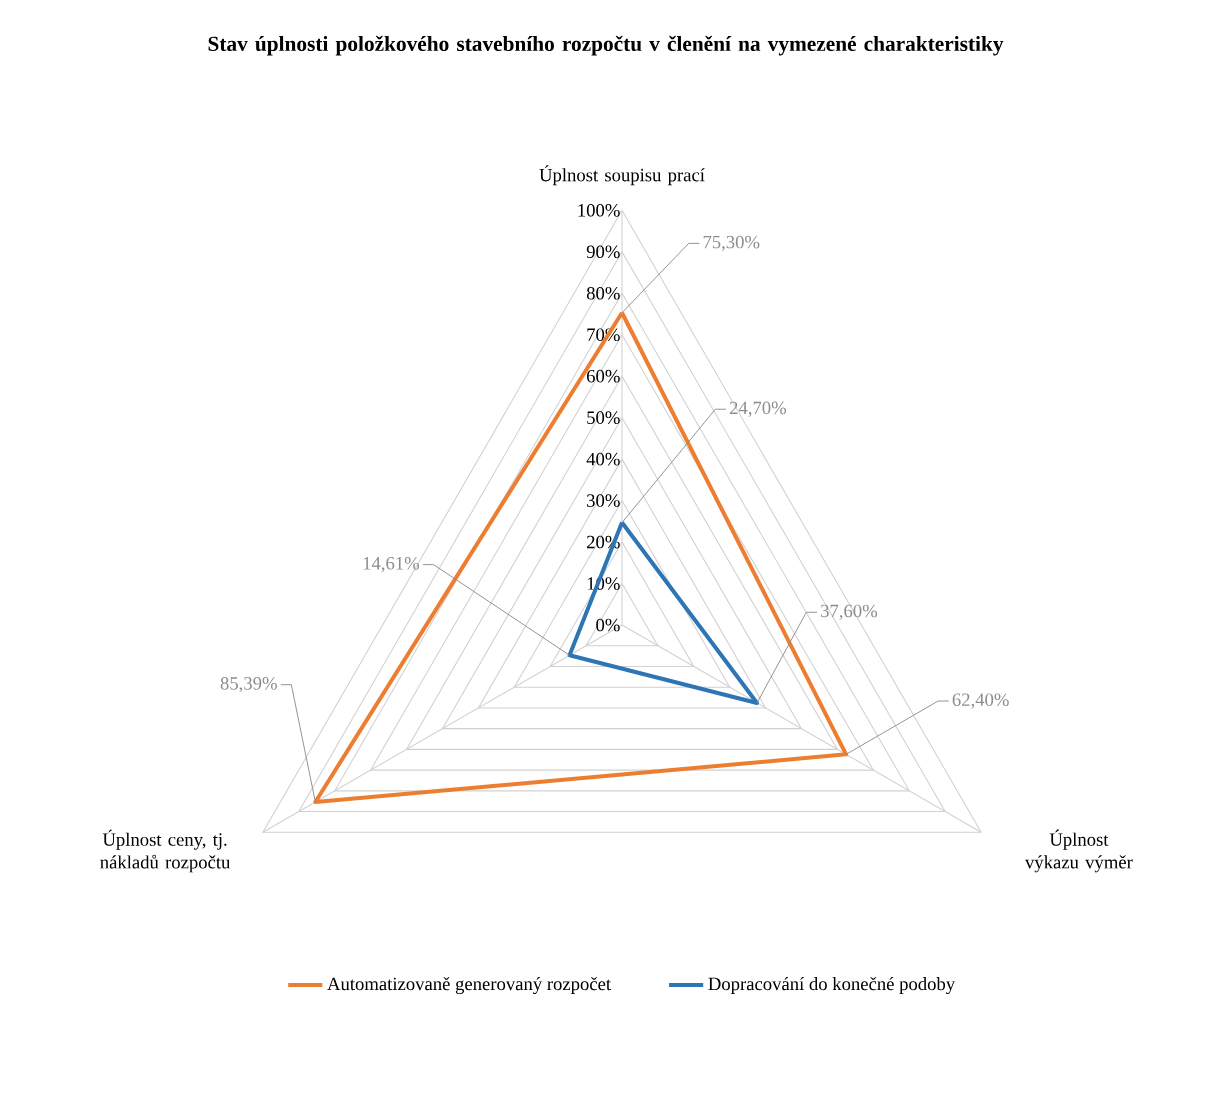 Image resolution: width=1211 pixels, height=1106 pixels. Describe the element at coordinates (599, 210) in the screenshot. I see `y-tick-label: 100%` at that location.